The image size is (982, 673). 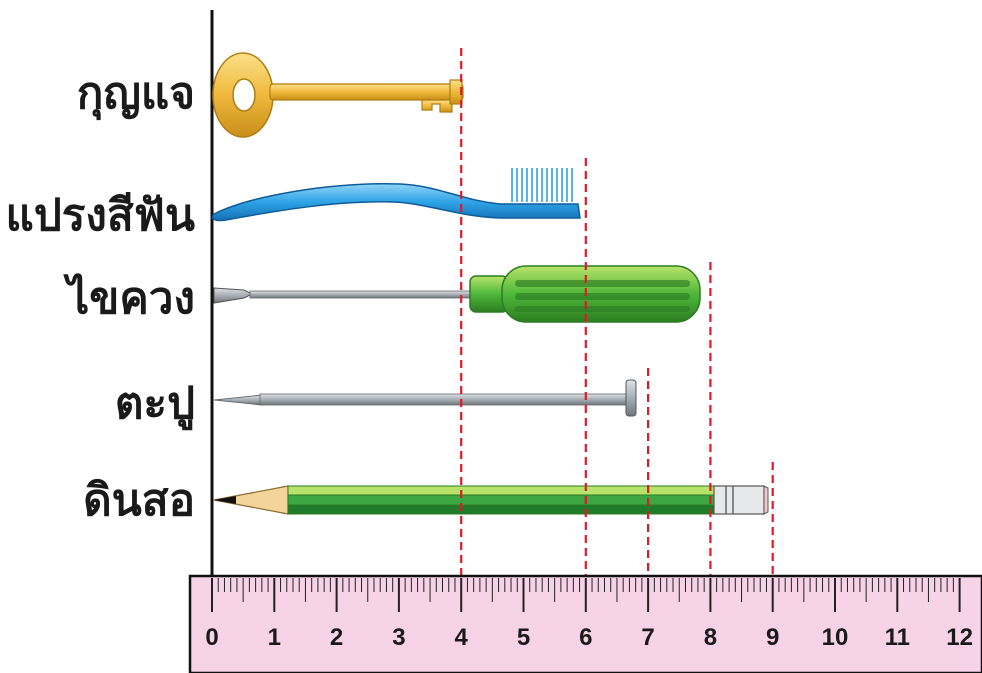 I want to click on toothbrush-image, so click(x=396, y=195).